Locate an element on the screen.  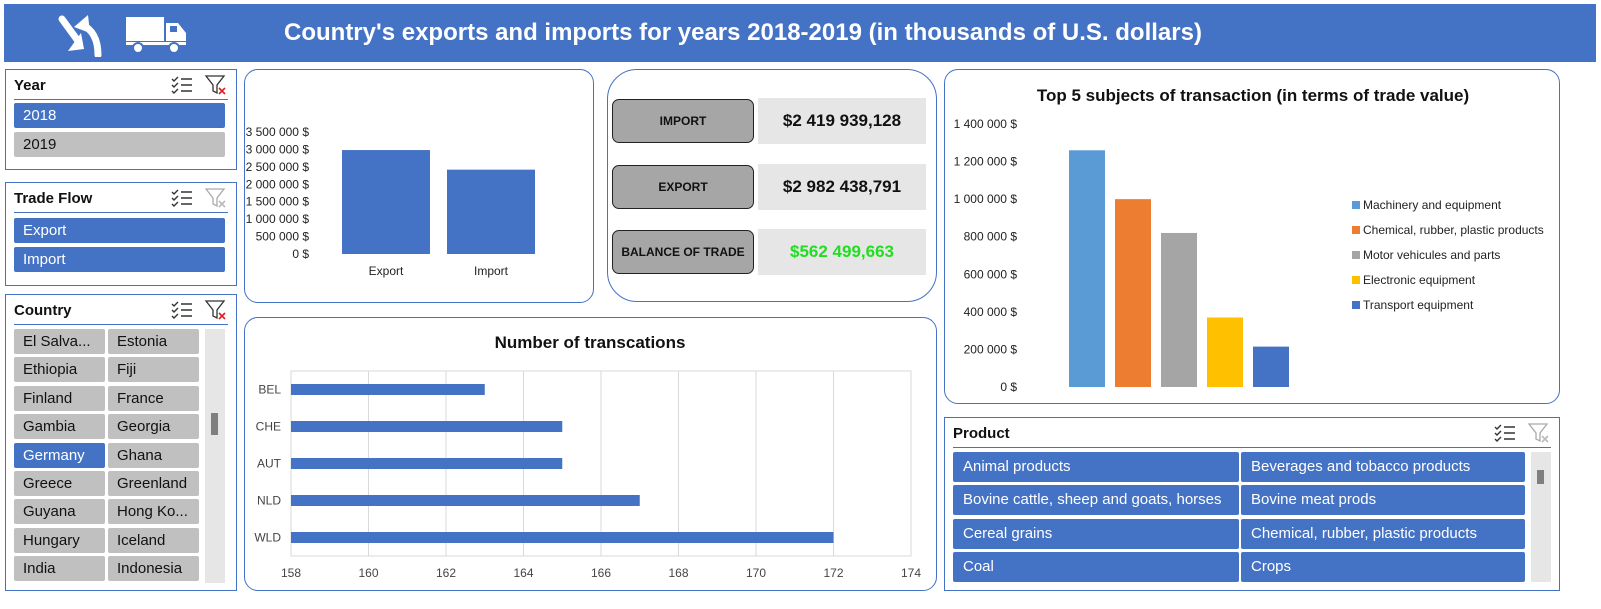
y-category-label: WLD is located at coordinates (267, 538).